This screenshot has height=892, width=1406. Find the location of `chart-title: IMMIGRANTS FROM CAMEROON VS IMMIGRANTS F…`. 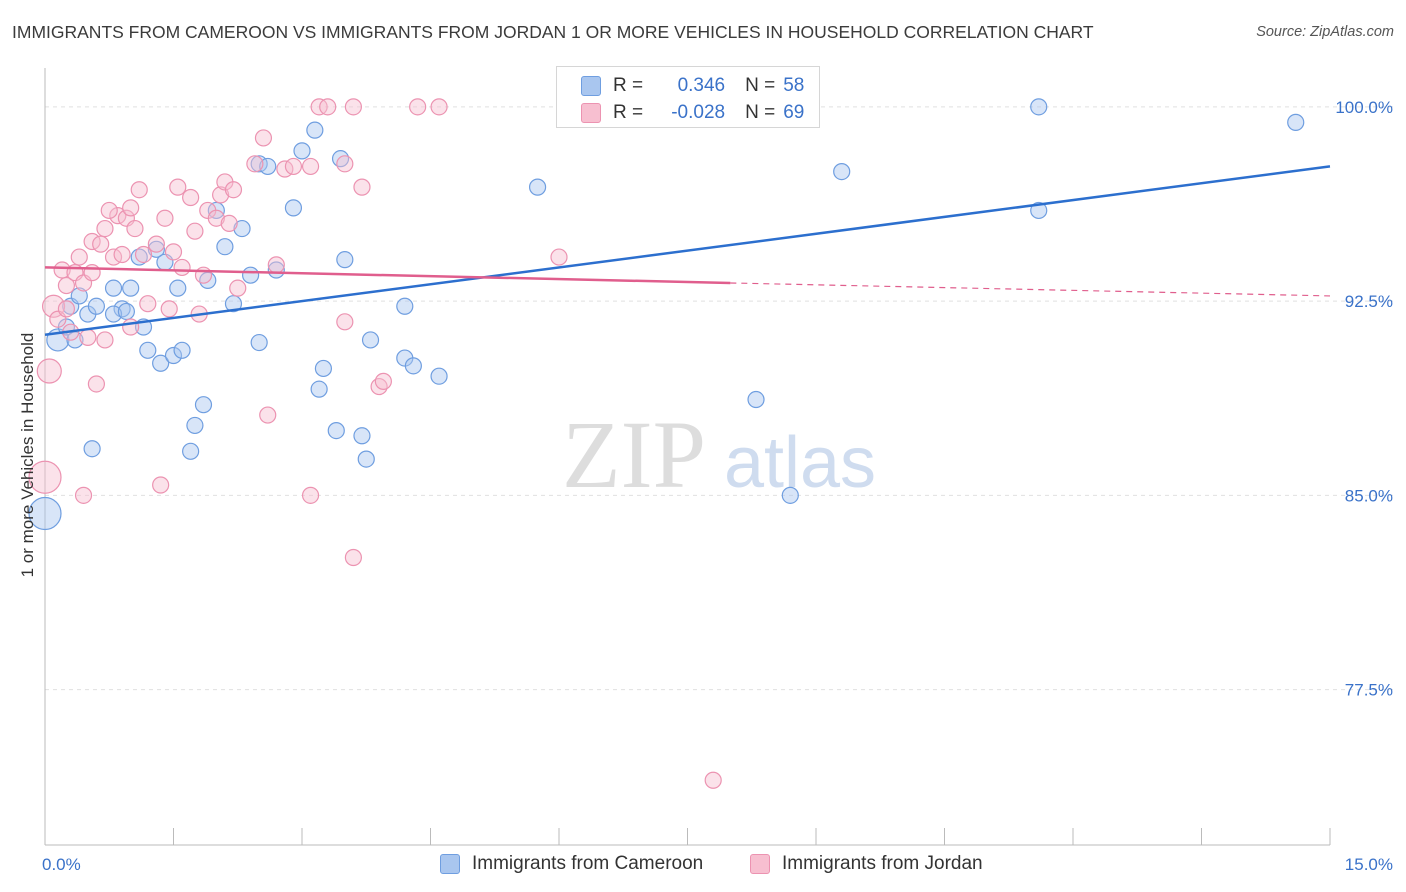

chart-title: IMMIGRANTS FROM CAMEROON VS IMMIGRANTS F… is located at coordinates (553, 32).